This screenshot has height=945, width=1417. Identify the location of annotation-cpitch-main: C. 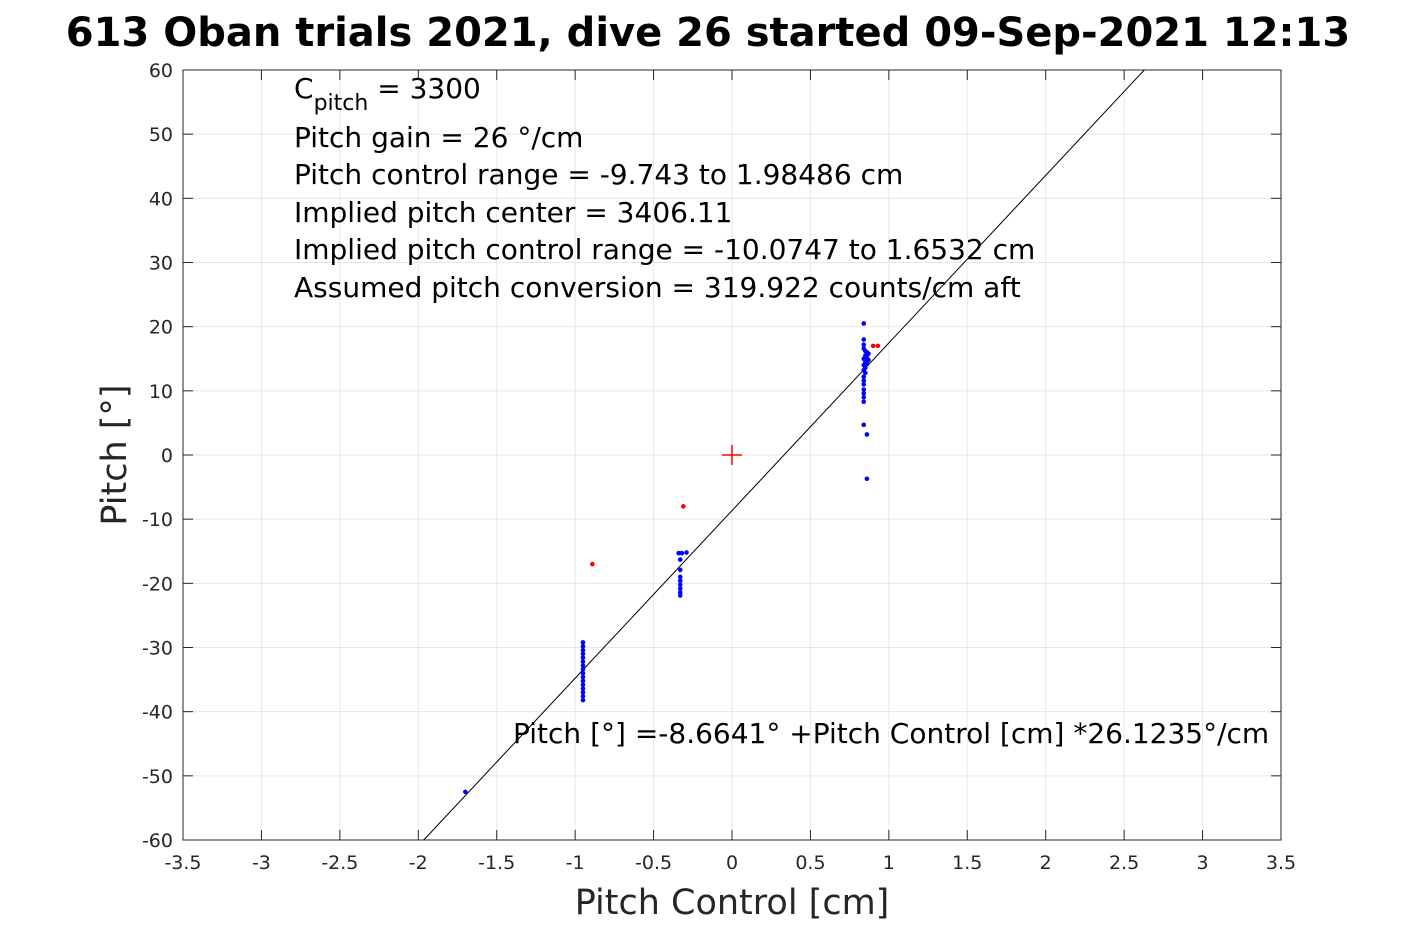
(304, 88).